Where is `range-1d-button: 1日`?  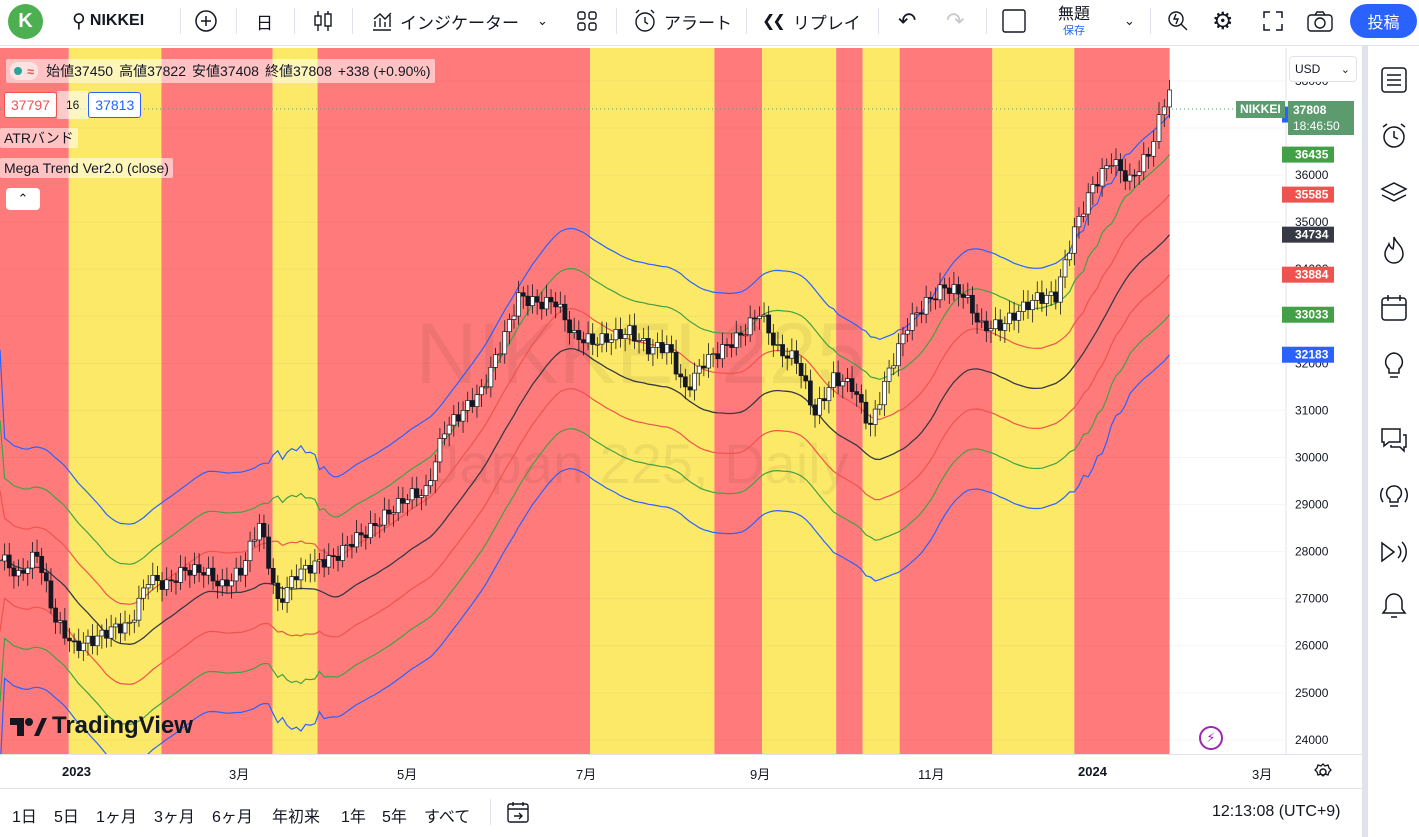 range-1d-button: 1日 is located at coordinates (24, 817).